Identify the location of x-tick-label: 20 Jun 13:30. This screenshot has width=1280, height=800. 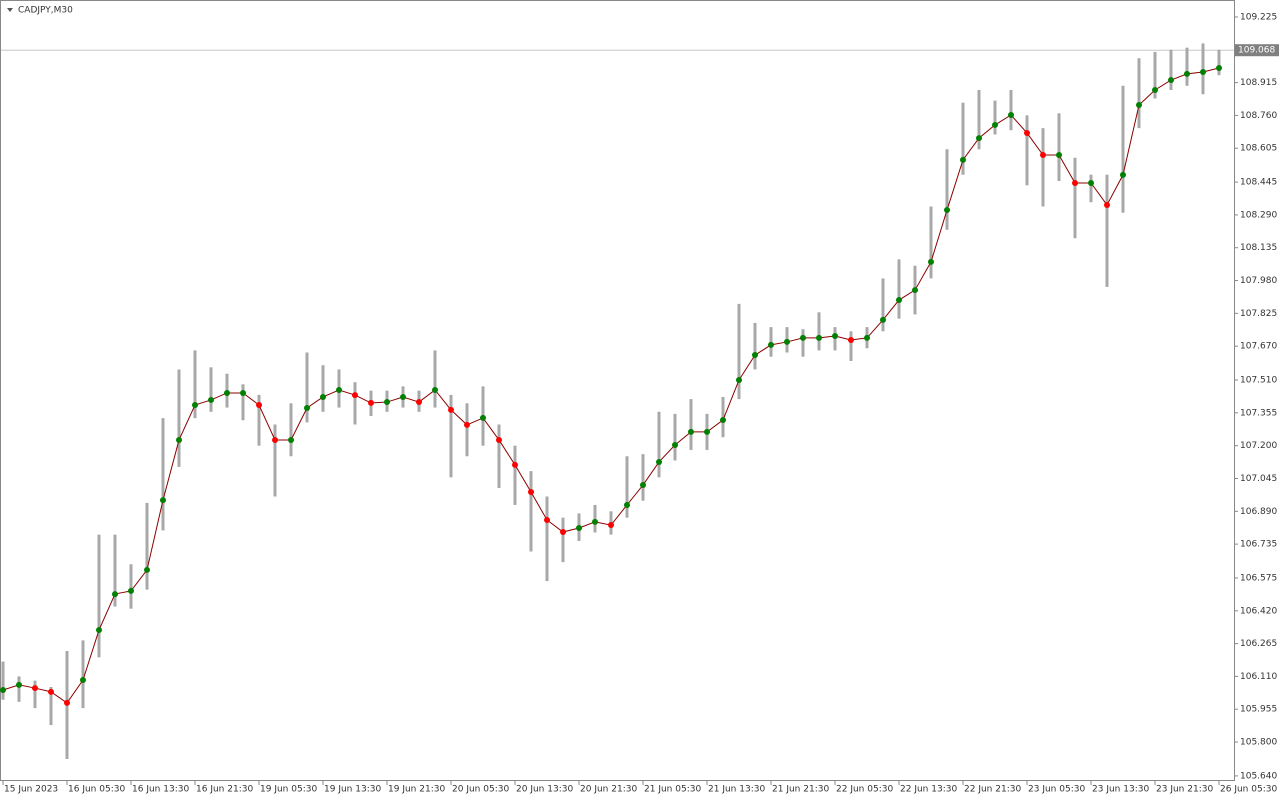
(544, 790).